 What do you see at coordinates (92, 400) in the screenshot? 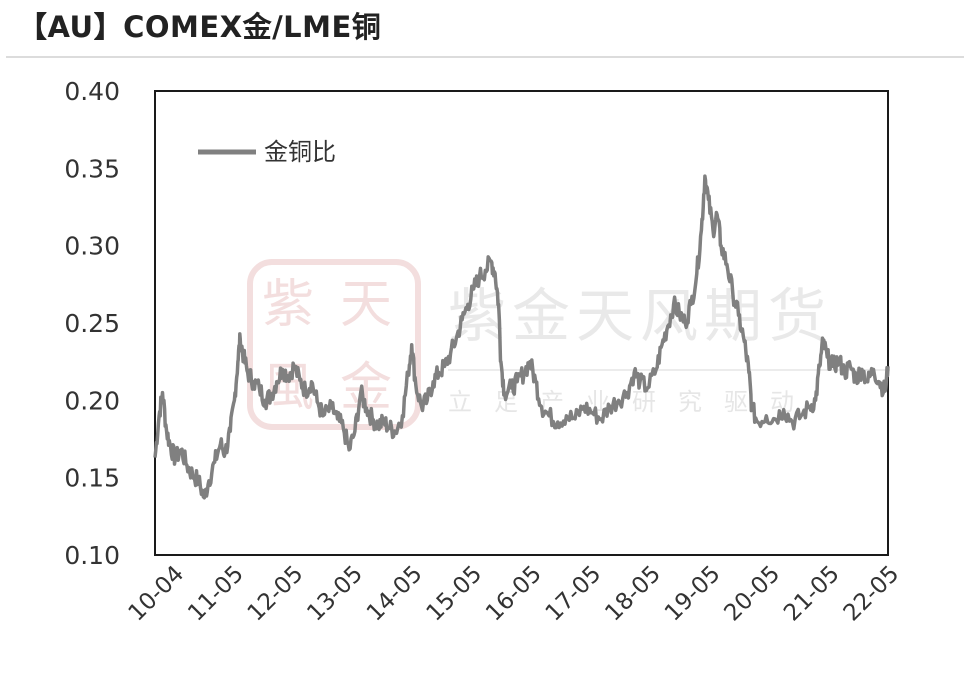
I see `y-tick-label: 0.20` at bounding box center [92, 400].